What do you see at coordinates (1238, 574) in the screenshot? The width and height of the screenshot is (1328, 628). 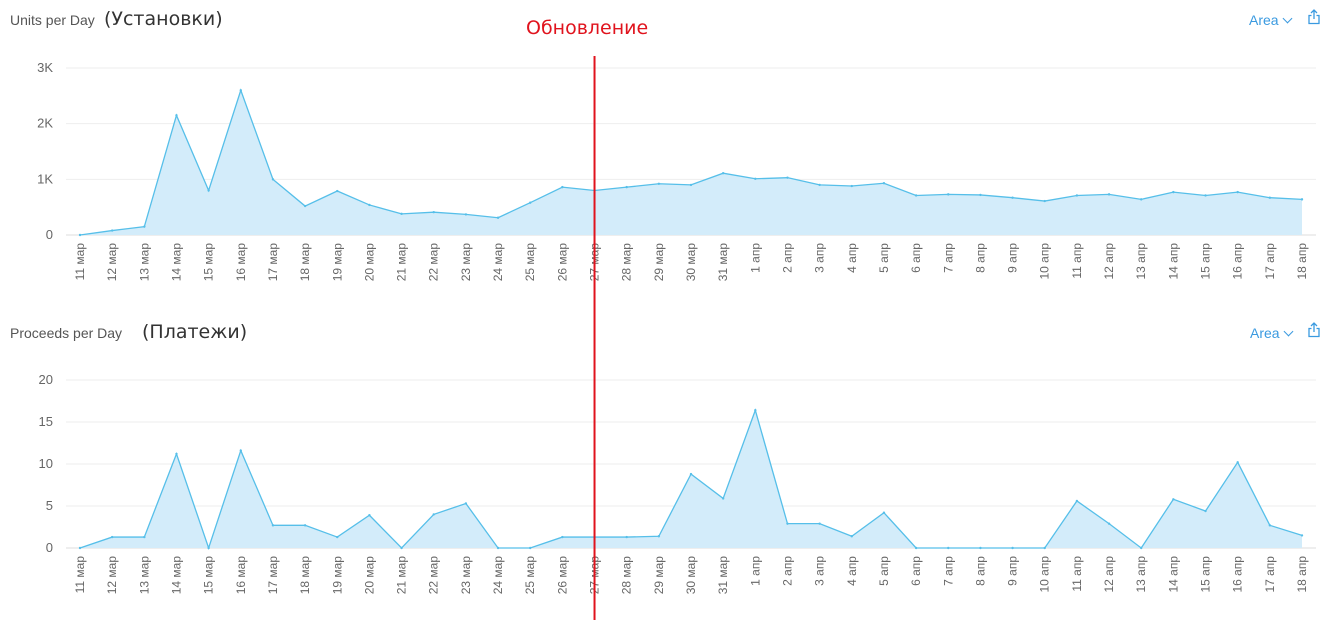 I see `x-tick-label: 16 апр` at bounding box center [1238, 574].